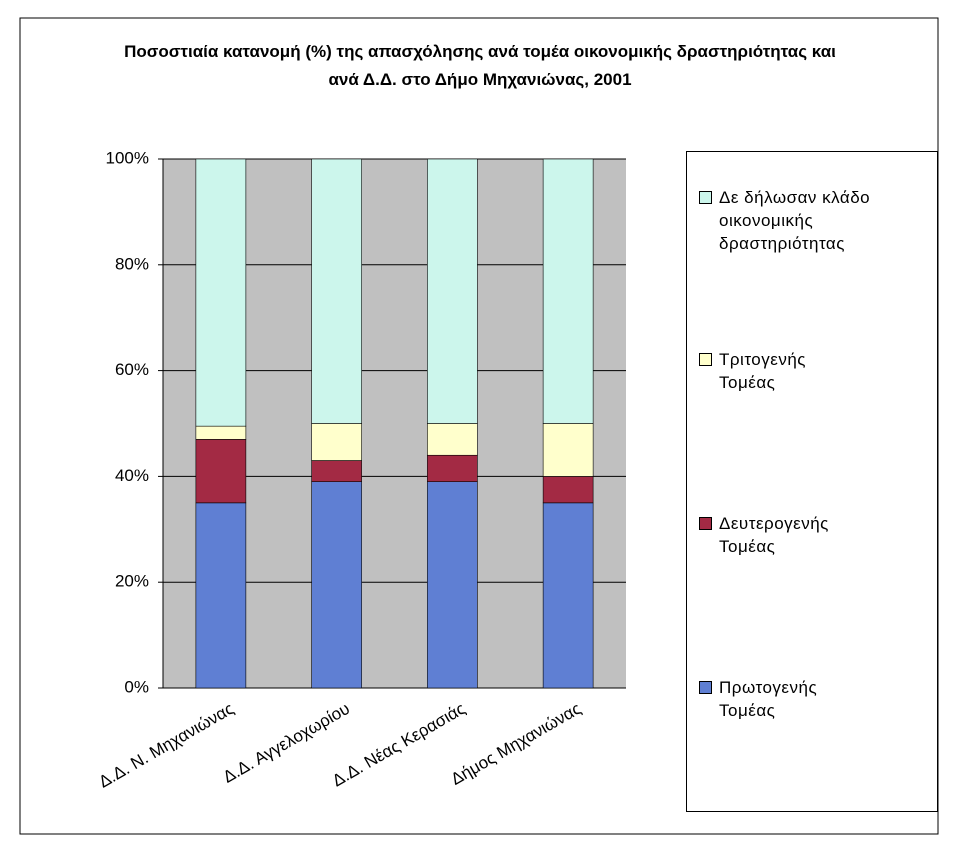  Describe the element at coordinates (132, 263) in the screenshot. I see `y-tick-label: 80%` at that location.